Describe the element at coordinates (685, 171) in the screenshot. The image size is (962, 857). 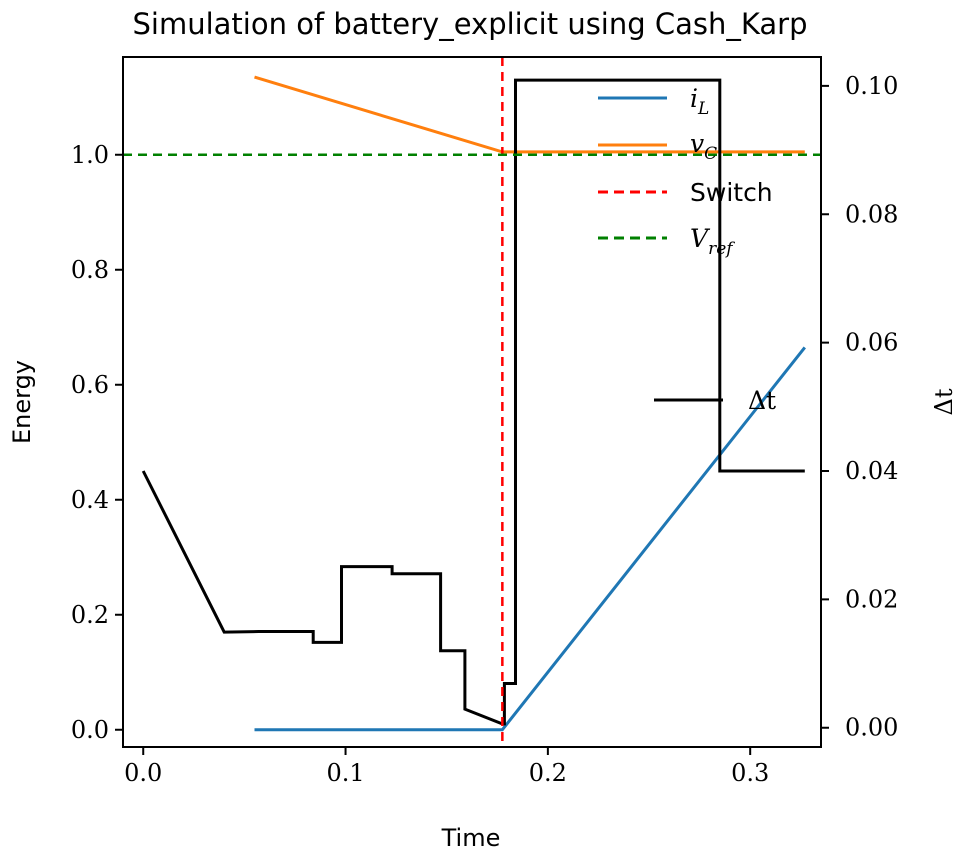
I see `legend: iL vC Switch Vref` at that location.